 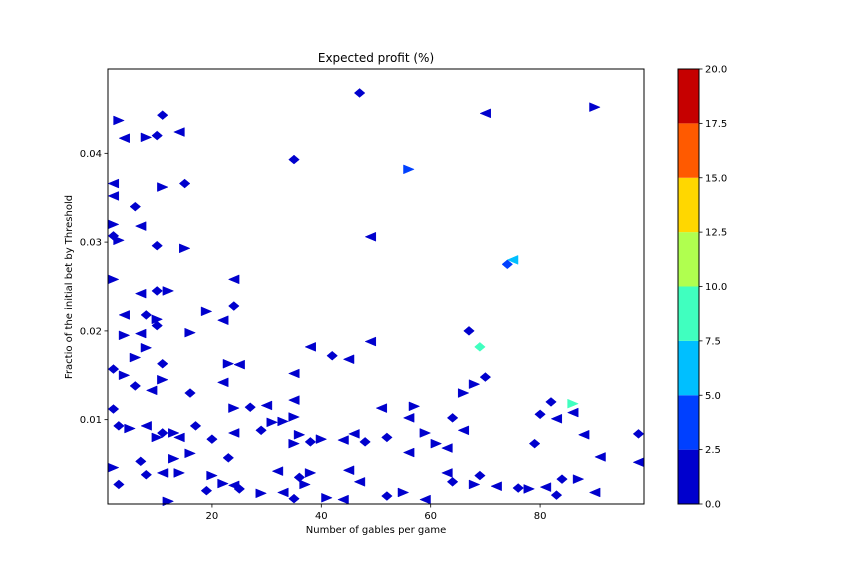 I want to click on colorbar-tick-label: 15.0, so click(x=716, y=178).